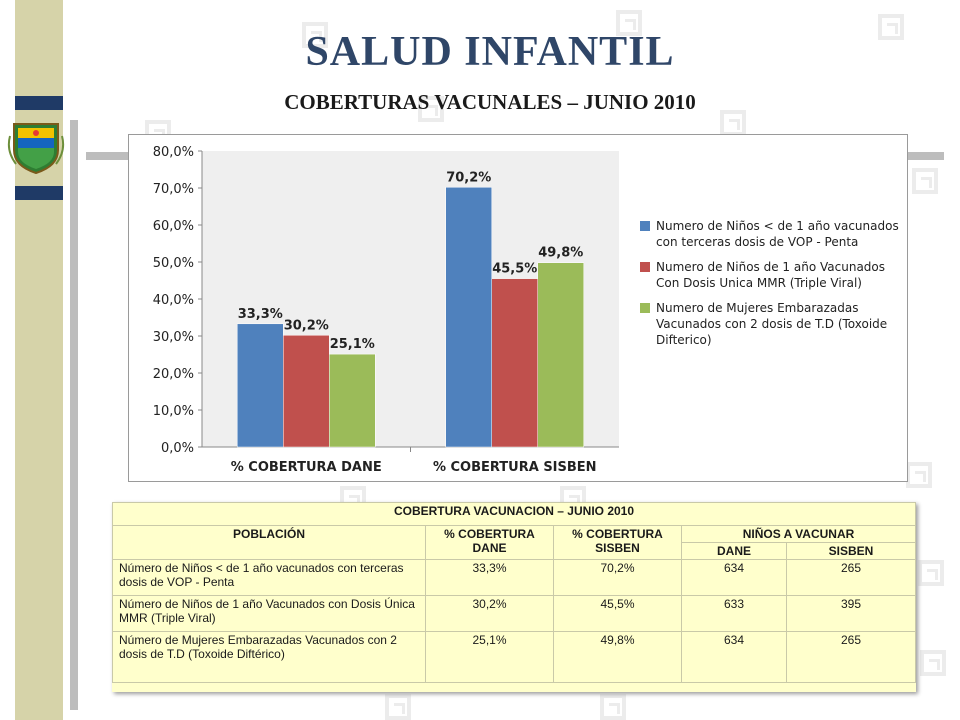 This screenshot has height=720, width=960. I want to click on coat-of-arms-logo, so click(36, 149).